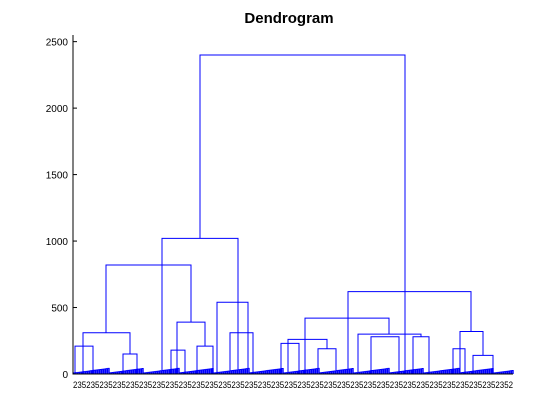 The image size is (560, 420). Describe the element at coordinates (307, 356) in the screenshot. I see `dendrogram-link-cluster-d` at that location.